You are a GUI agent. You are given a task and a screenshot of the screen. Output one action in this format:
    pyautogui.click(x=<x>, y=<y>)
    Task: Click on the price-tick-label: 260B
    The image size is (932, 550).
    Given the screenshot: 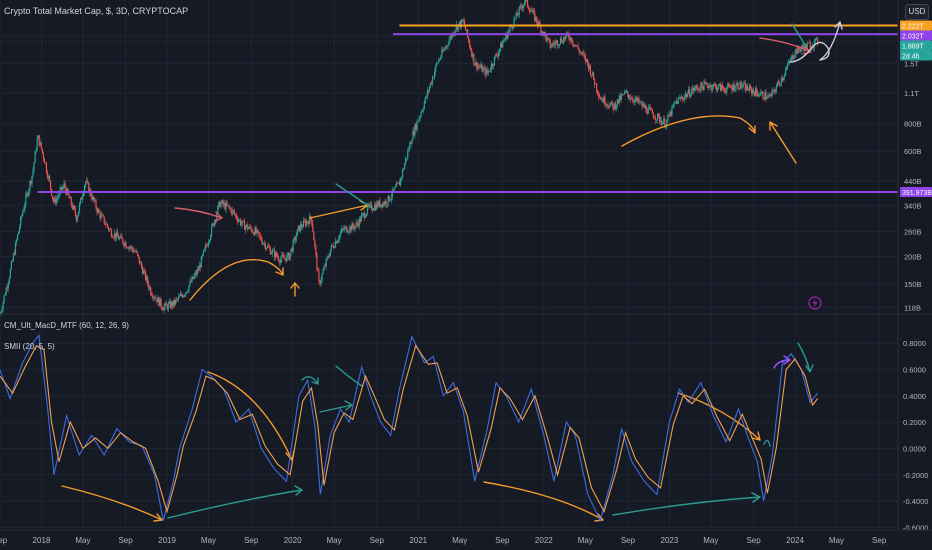 What is the action you would take?
    pyautogui.click(x=913, y=231)
    